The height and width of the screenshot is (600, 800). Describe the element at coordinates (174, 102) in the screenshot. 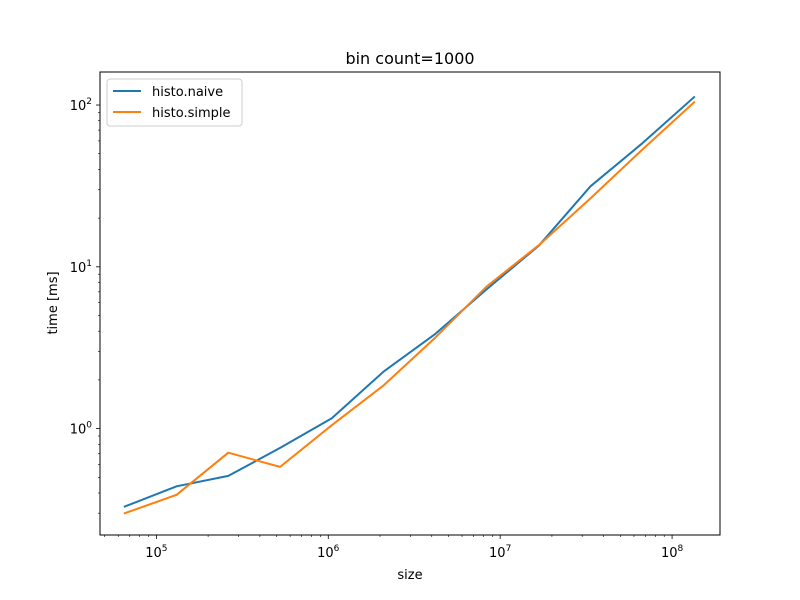

I see `legend: histo.naive histo.simple` at that location.